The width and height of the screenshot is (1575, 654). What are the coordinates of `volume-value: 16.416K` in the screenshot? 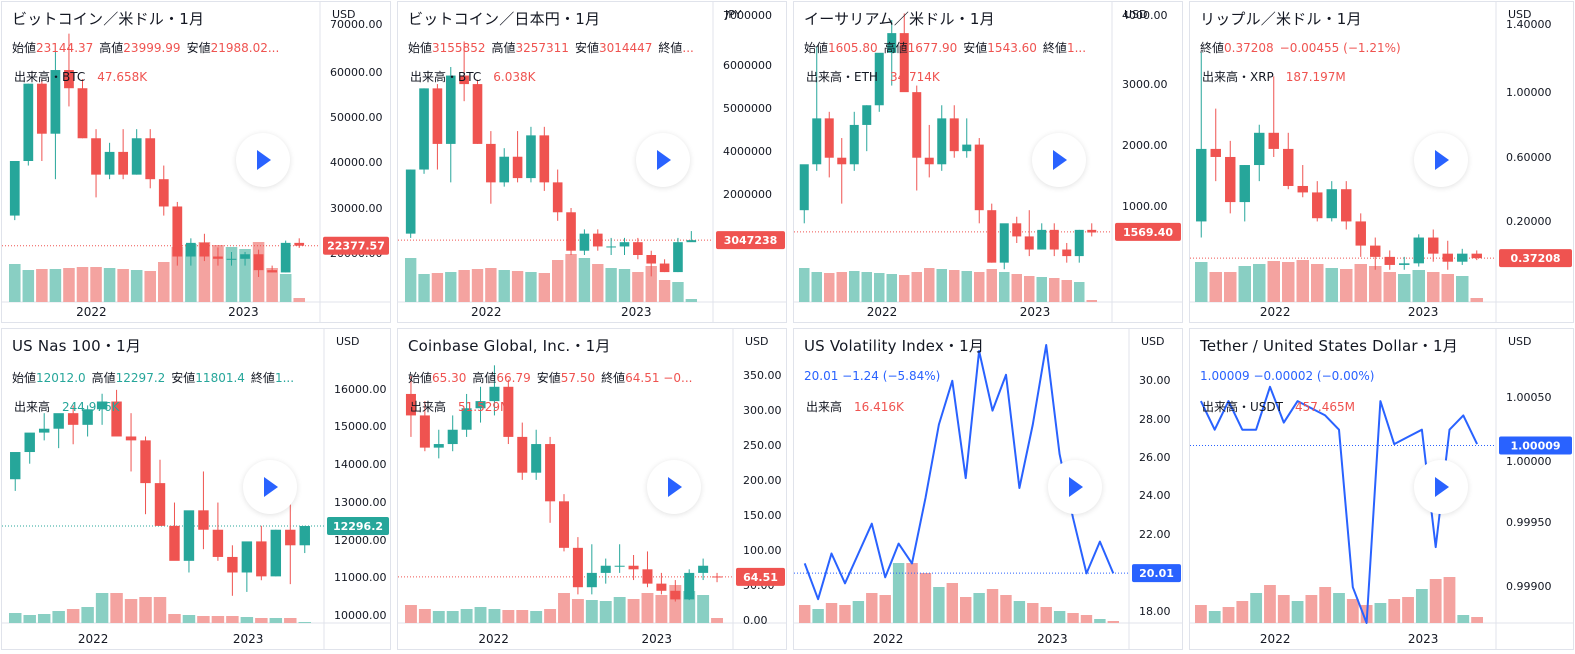 It's located at (879, 407).